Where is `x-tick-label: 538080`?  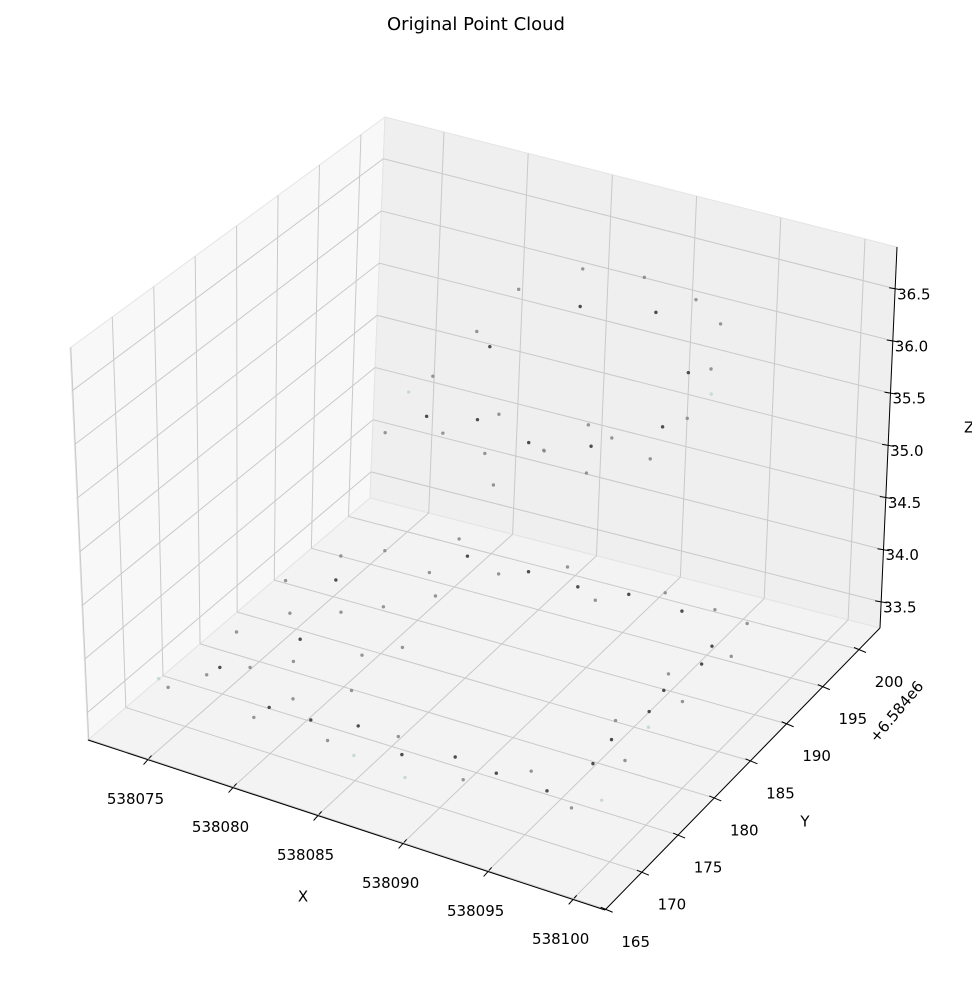
x-tick-label: 538080 is located at coordinates (220, 827).